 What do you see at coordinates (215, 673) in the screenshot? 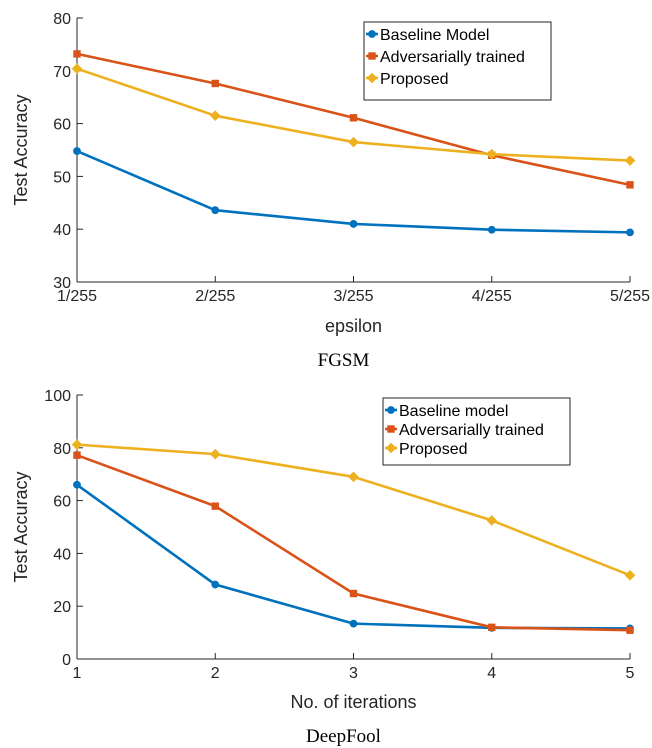
I see `x-tick-label: 2` at bounding box center [215, 673].